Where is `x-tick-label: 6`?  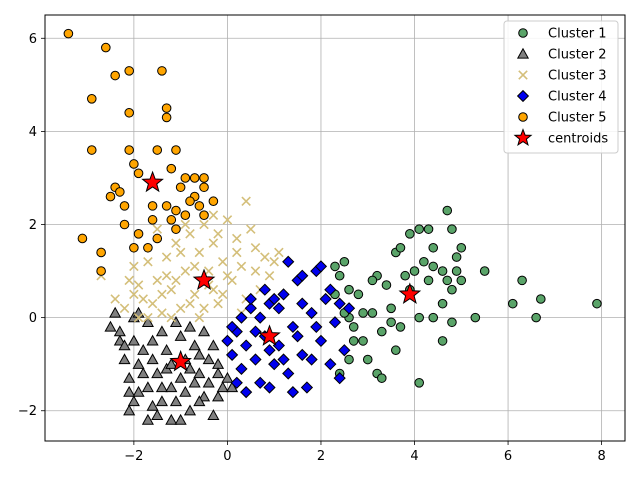
x-tick-label: 6 is located at coordinates (508, 456).